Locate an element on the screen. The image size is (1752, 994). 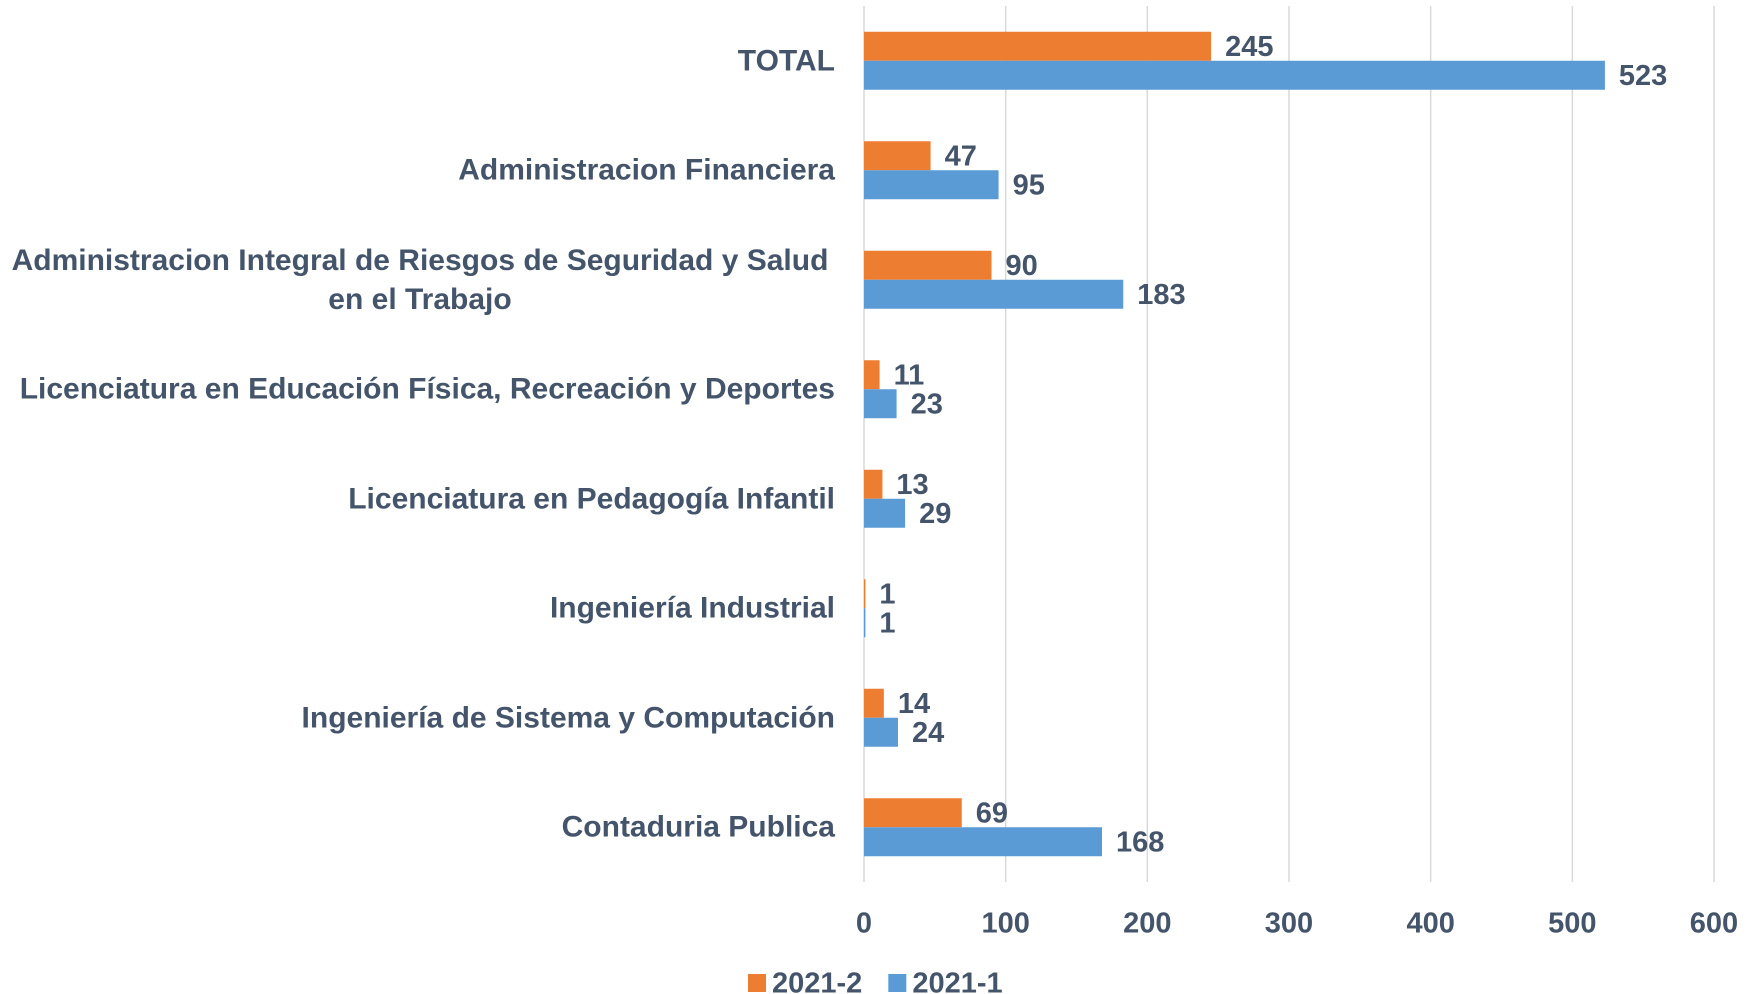
data-label: 95 is located at coordinates (1029, 185).